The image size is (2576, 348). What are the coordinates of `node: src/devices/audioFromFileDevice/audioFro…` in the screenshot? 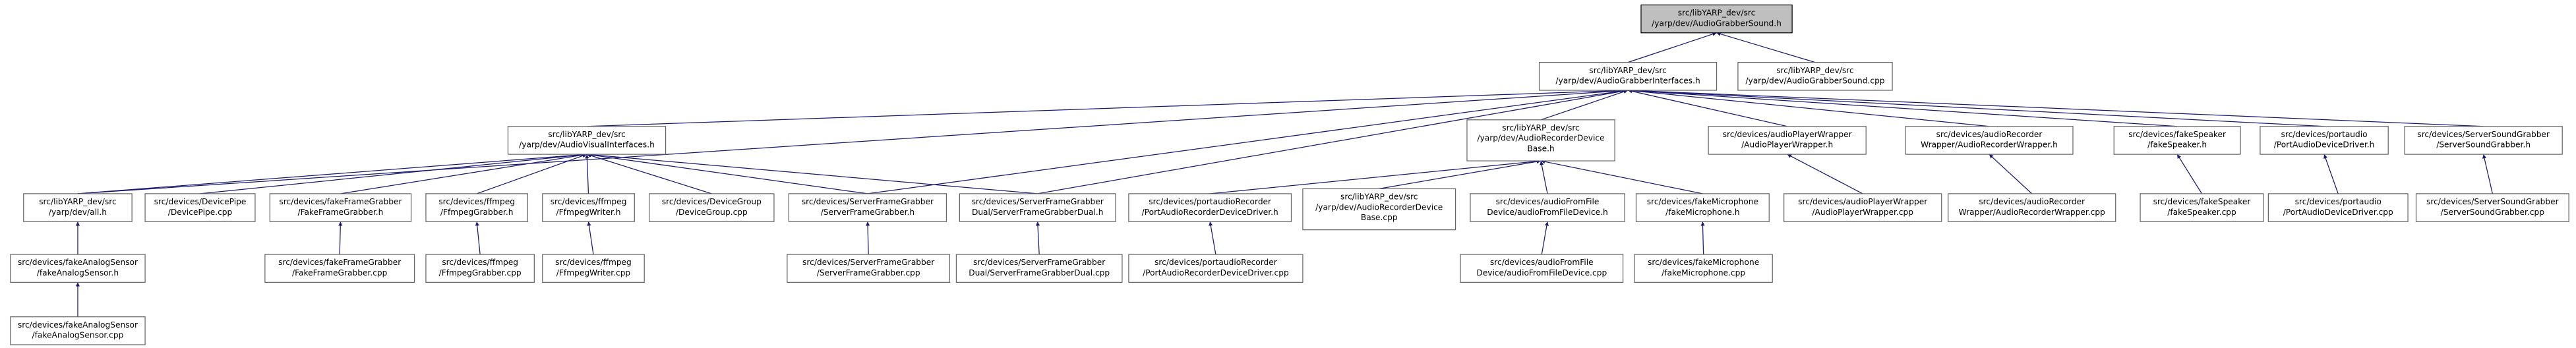 It's located at (1542, 268).